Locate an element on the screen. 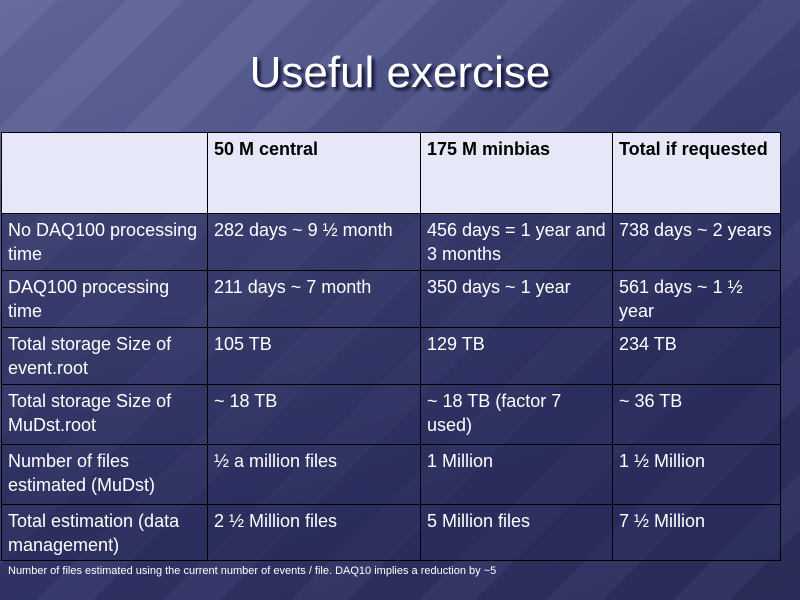 The width and height of the screenshot is (800, 600). table-cell: 350 days ~ 1 year is located at coordinates (516, 299).